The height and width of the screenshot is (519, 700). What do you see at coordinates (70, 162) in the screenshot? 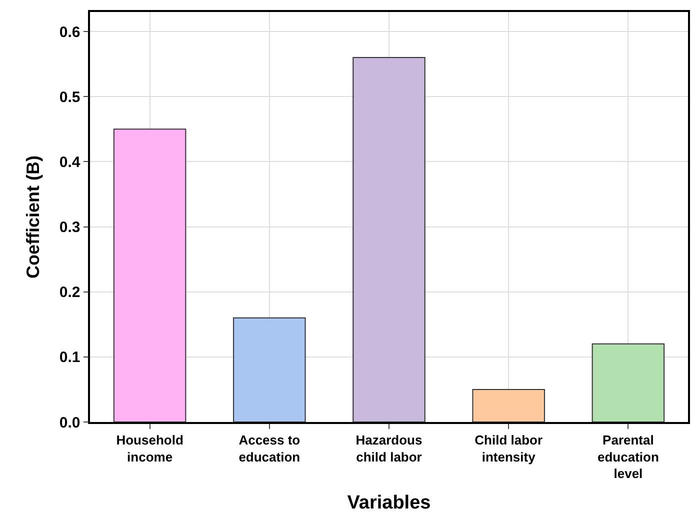
I see `y-tick-label: 0.4` at bounding box center [70, 162].